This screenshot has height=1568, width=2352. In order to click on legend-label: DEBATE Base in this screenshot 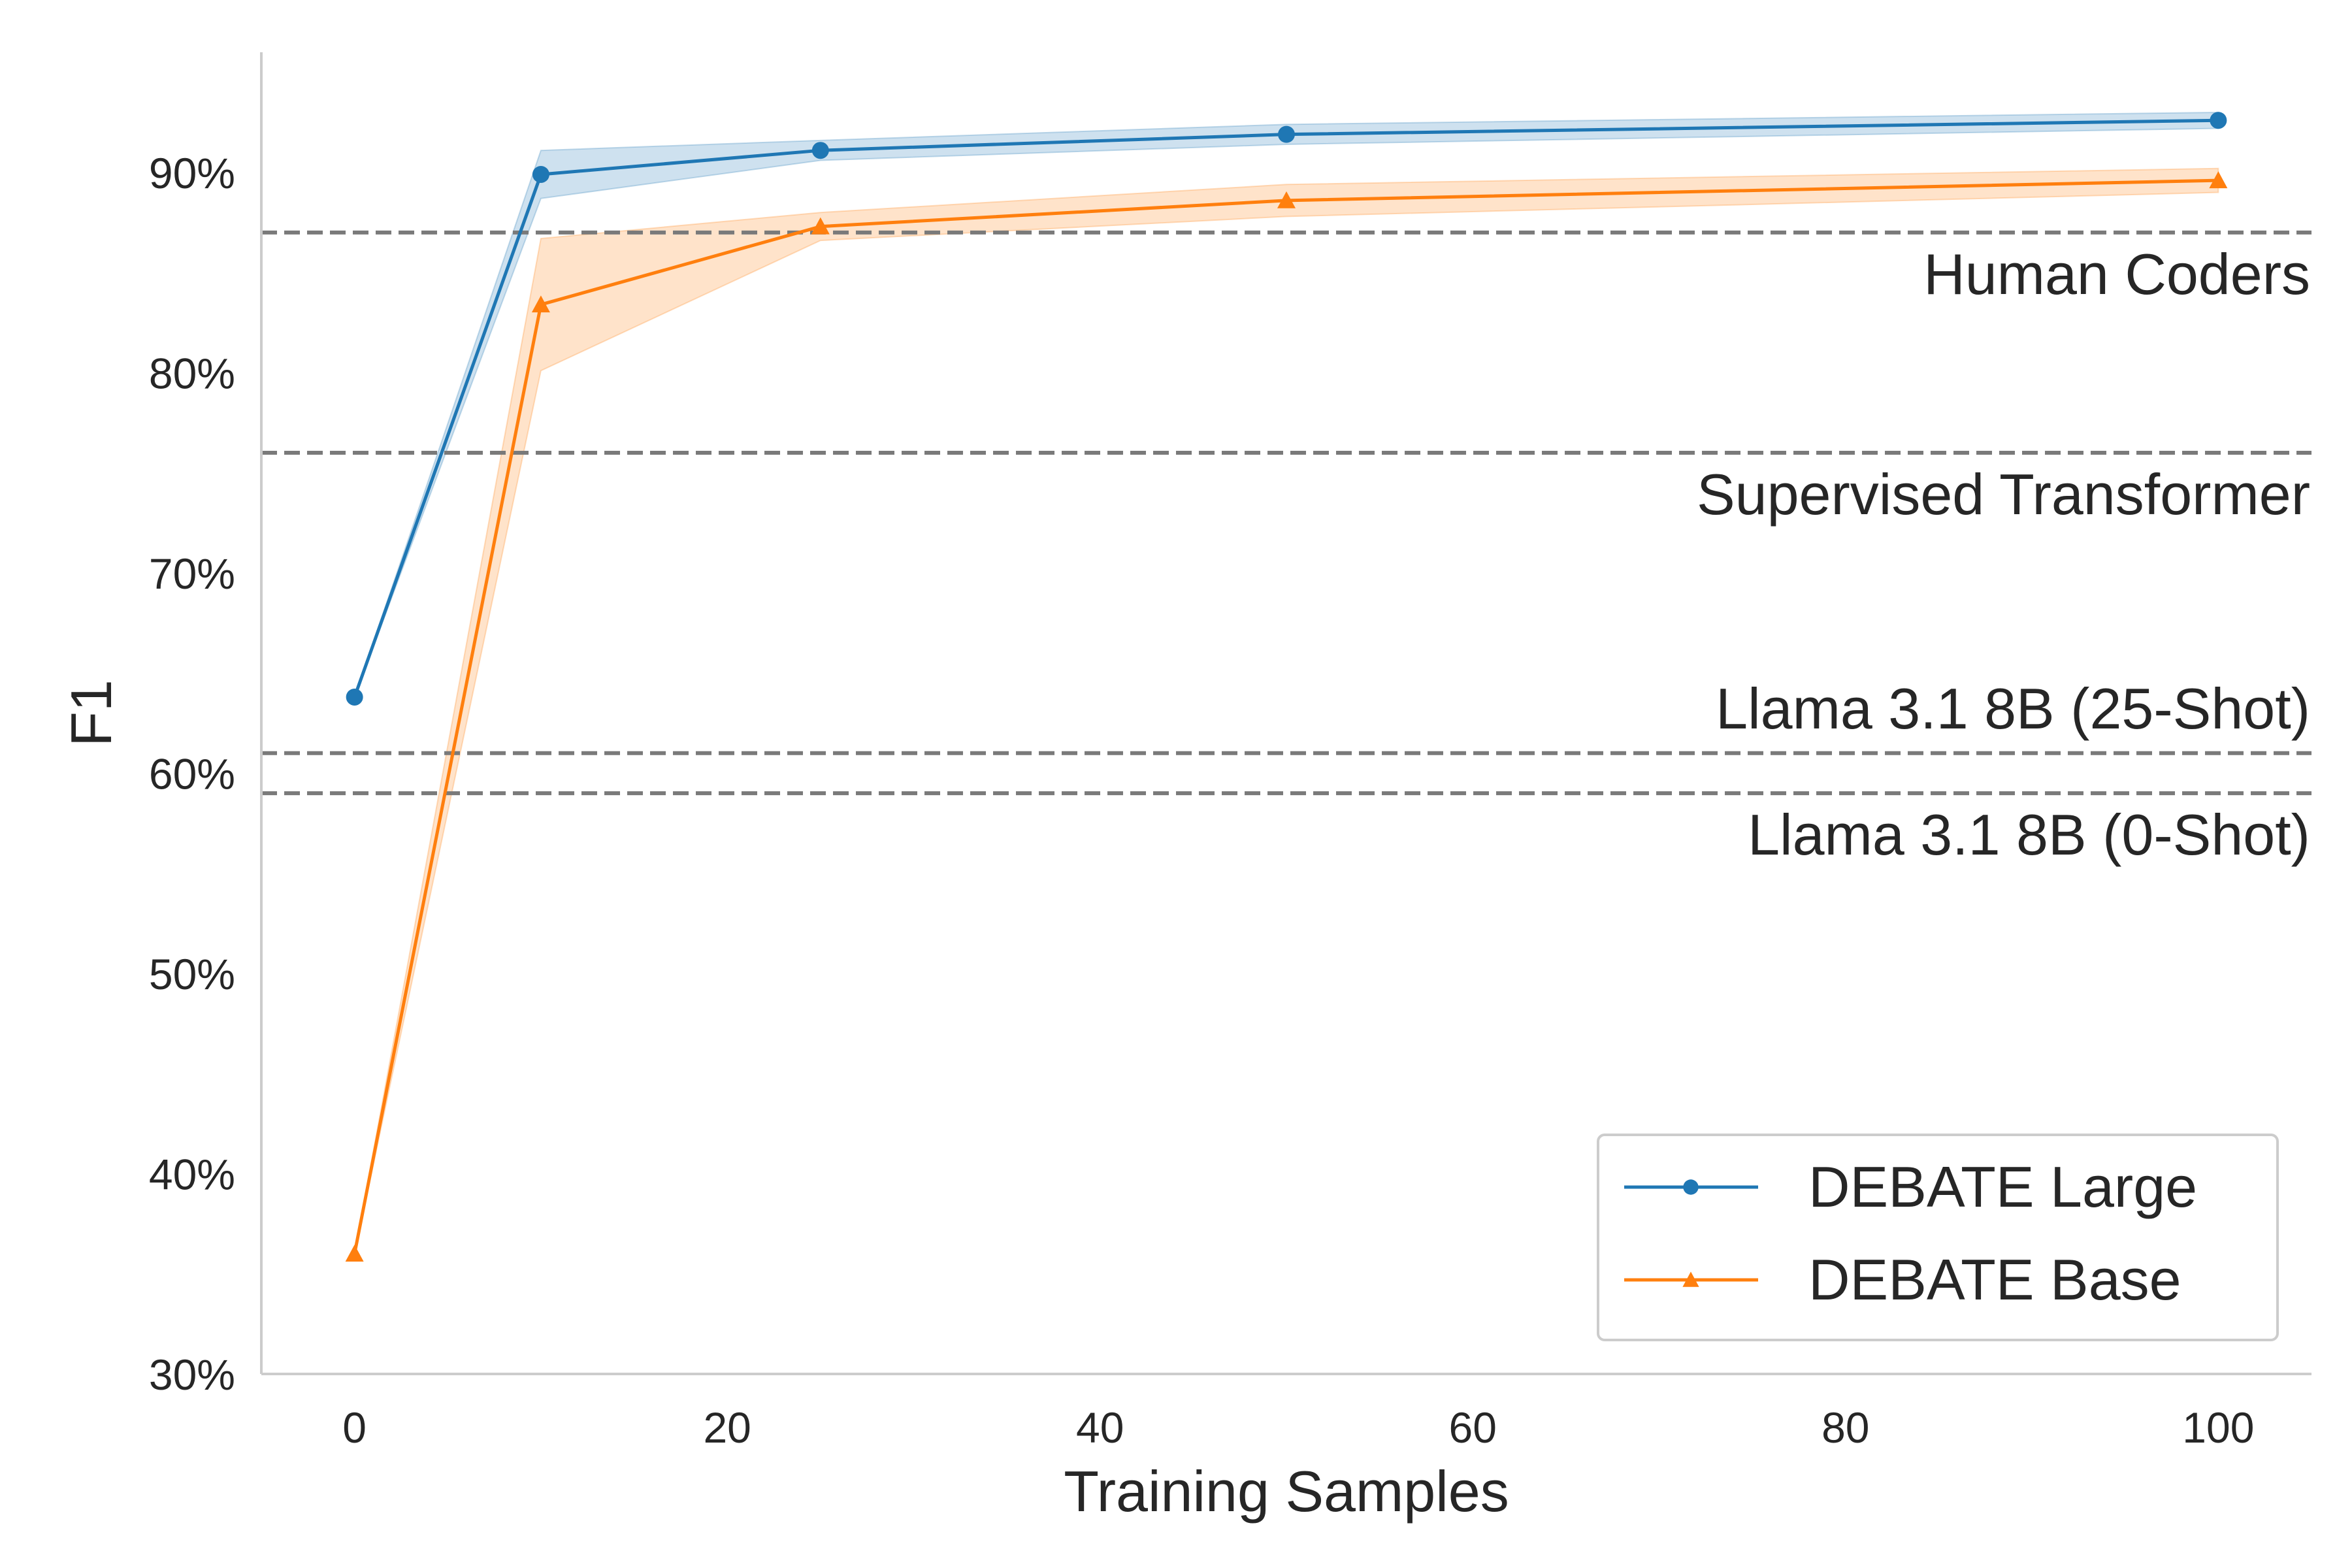, I will do `click(1994, 1279)`.